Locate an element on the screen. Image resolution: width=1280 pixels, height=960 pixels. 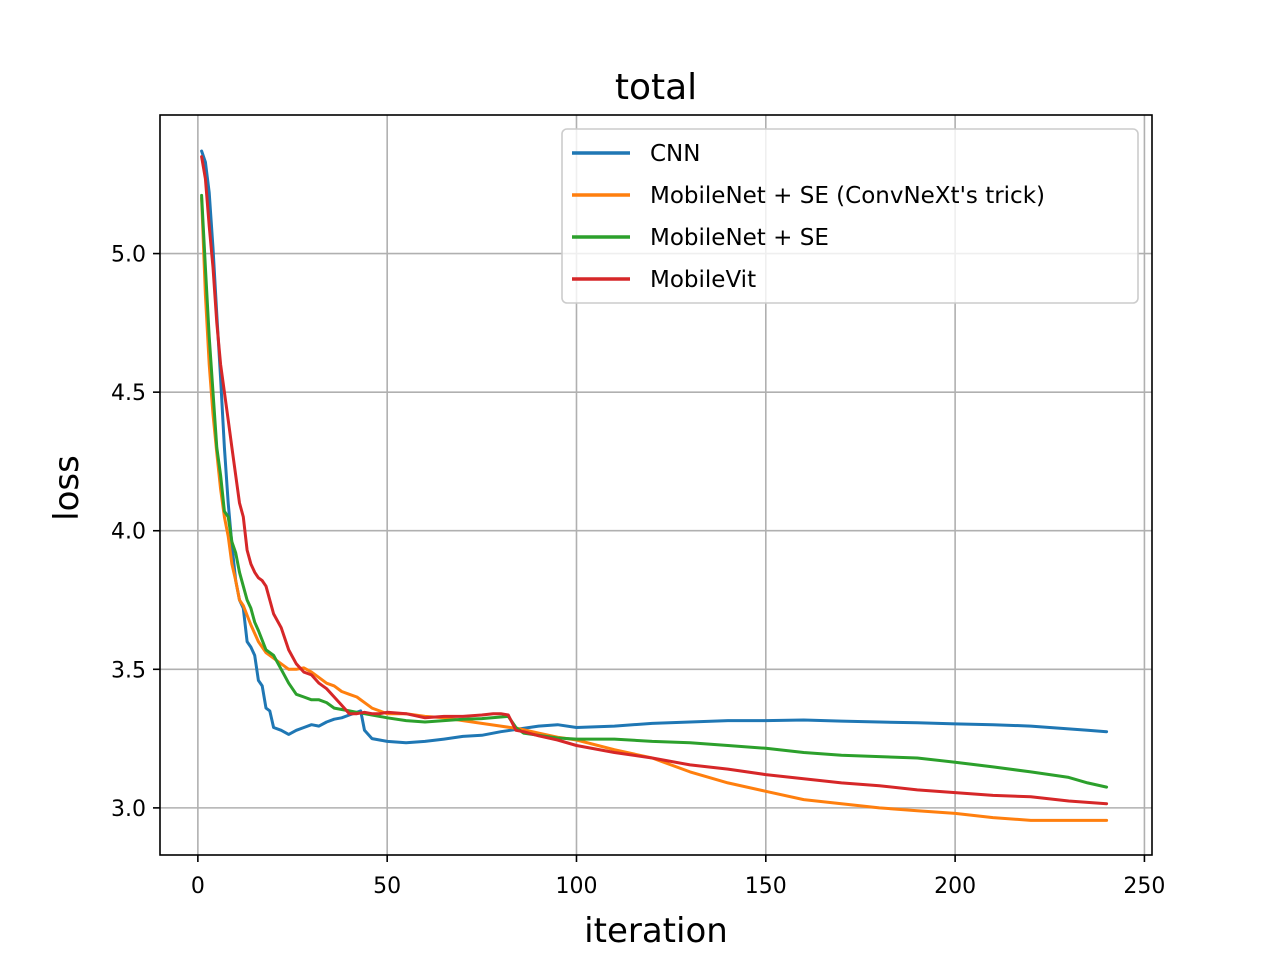
y-tick-label: 3.0 is located at coordinates (128, 809).